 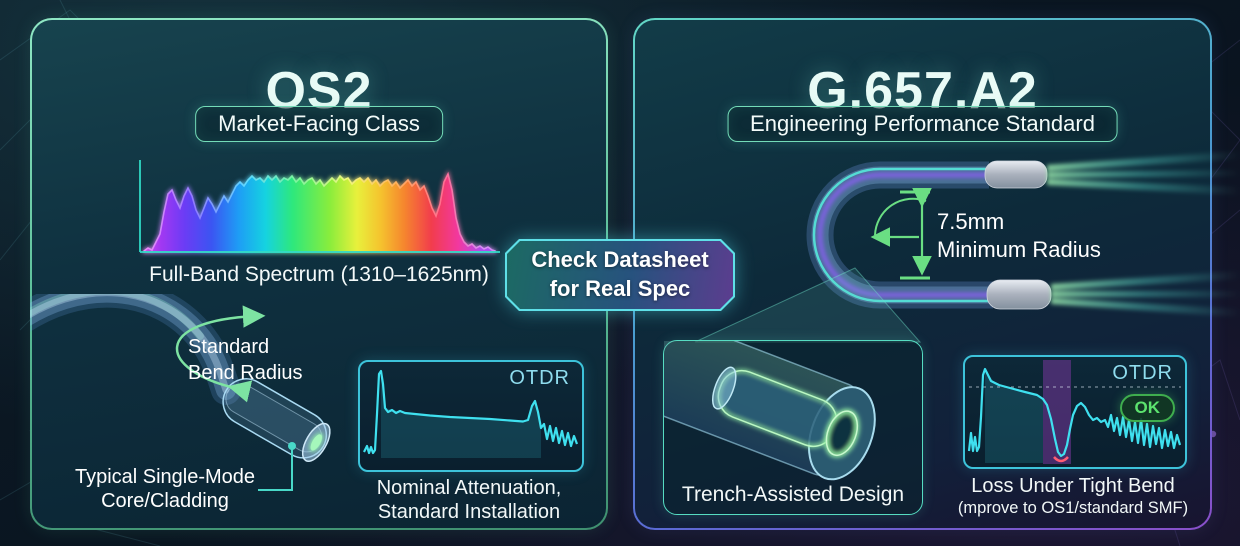 I want to click on core-cladding-label-line1: Typical Single-Mode, so click(x=165, y=477).